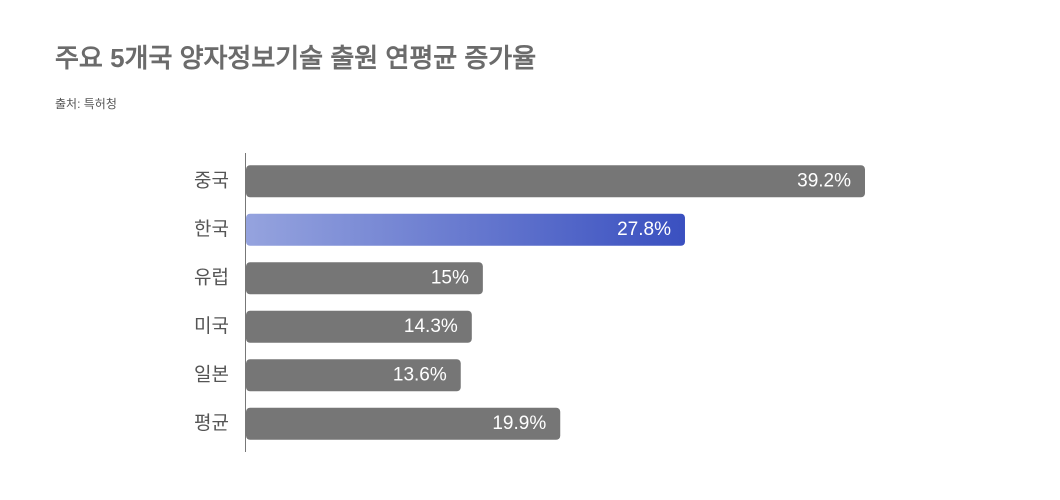  What do you see at coordinates (211, 277) in the screenshot?
I see `y-tick-label: 유럽` at bounding box center [211, 277].